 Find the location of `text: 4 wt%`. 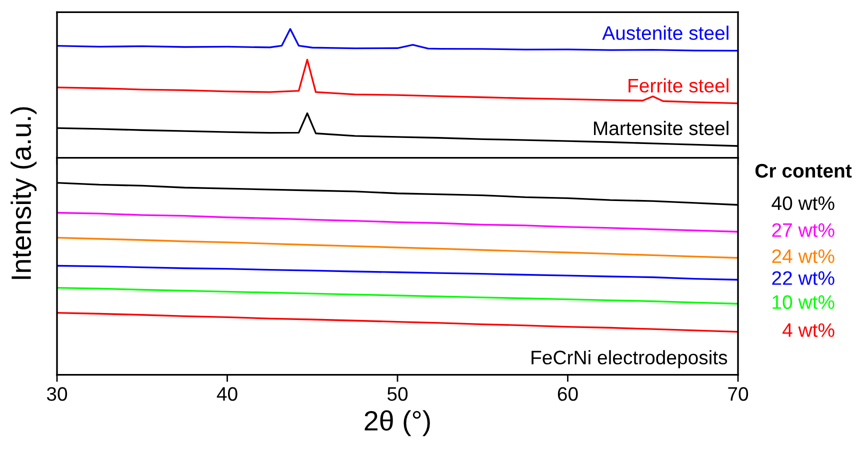

text: 4 wt% is located at coordinates (808, 330).